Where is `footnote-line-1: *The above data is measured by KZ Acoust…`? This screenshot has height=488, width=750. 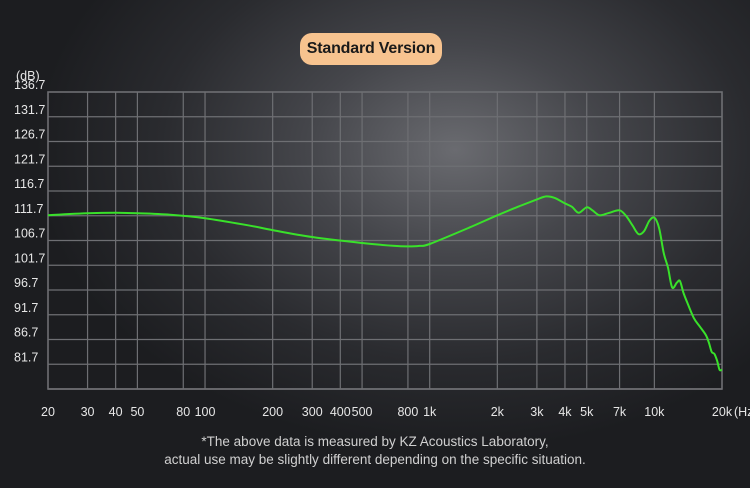
footnote-line-1: *The above data is measured by KZ Acoust… is located at coordinates (375, 441).